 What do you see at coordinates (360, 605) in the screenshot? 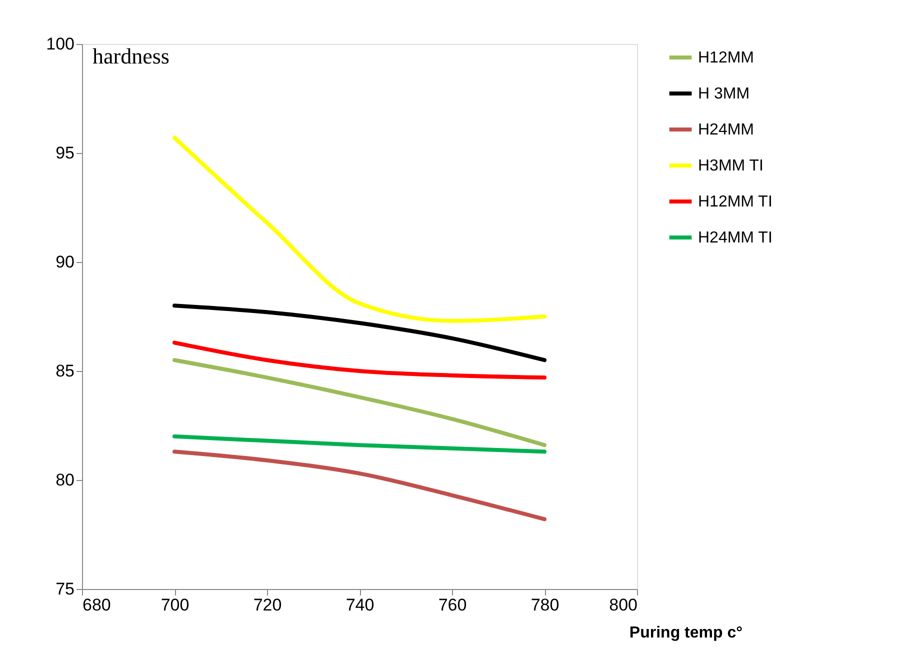
I see `x-tick-label: 740` at bounding box center [360, 605].